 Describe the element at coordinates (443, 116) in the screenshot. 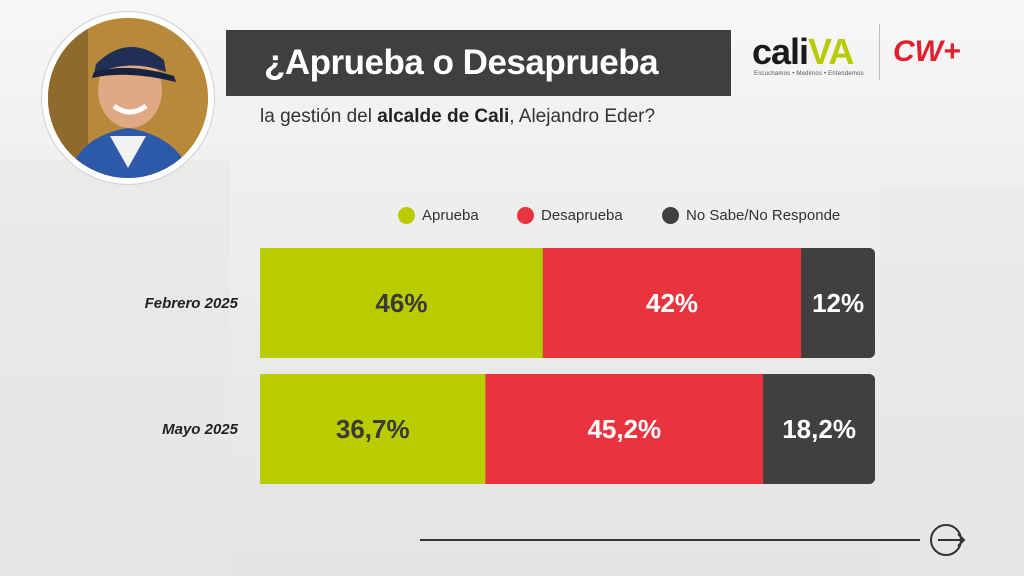

I see `subtitle-bold: alcalde de Cali` at that location.